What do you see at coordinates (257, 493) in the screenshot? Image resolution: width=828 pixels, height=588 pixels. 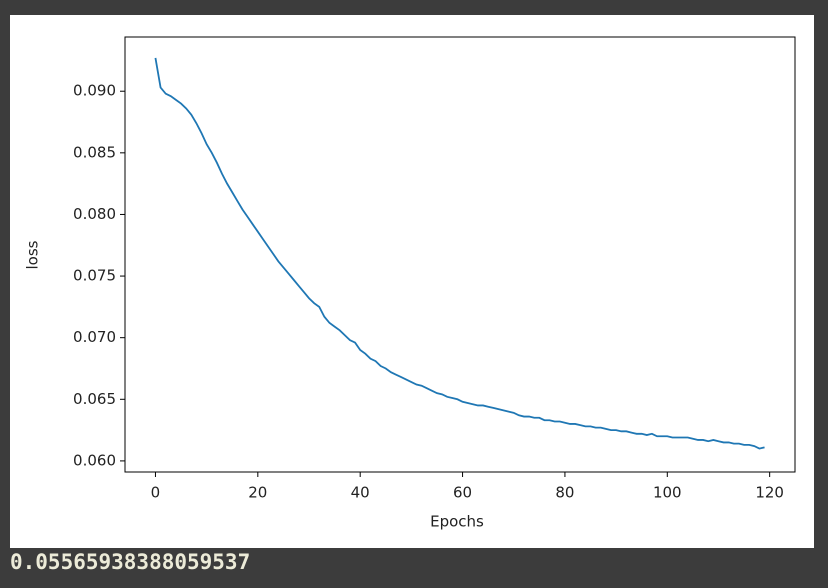 I see `x-tick-label: 20` at bounding box center [257, 493].